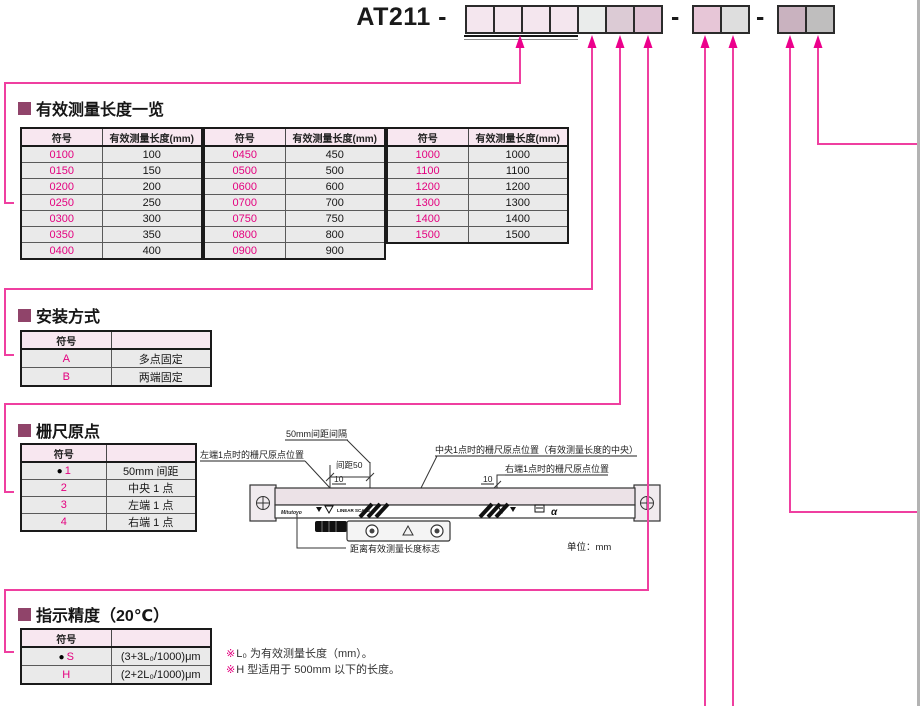 This screenshot has width=920, height=706. What do you see at coordinates (59, 430) in the screenshot?
I see `section-title-origin: 栅尺原点` at bounding box center [59, 430].